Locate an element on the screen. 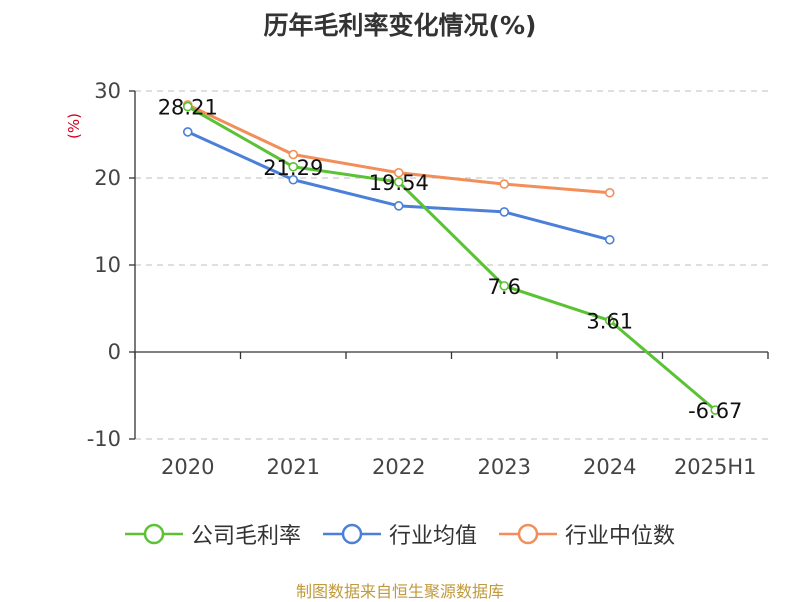  legend-label: 行业中位数 is located at coordinates (620, 536).